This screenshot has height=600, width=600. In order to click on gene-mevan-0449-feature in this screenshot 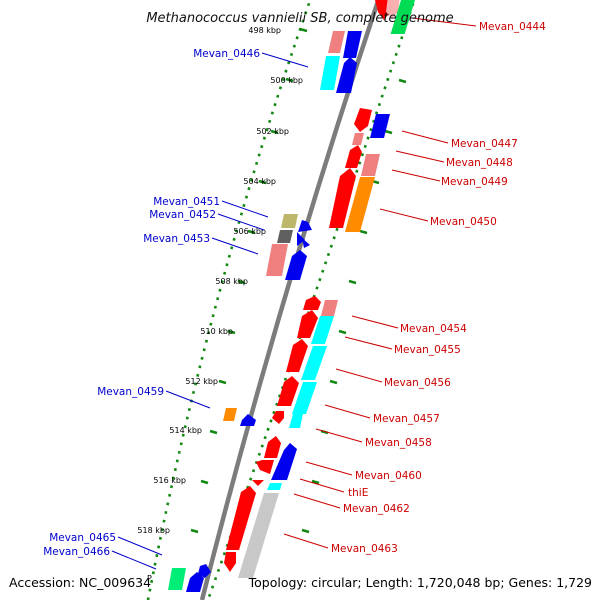, I will do `click(370, 165)`.